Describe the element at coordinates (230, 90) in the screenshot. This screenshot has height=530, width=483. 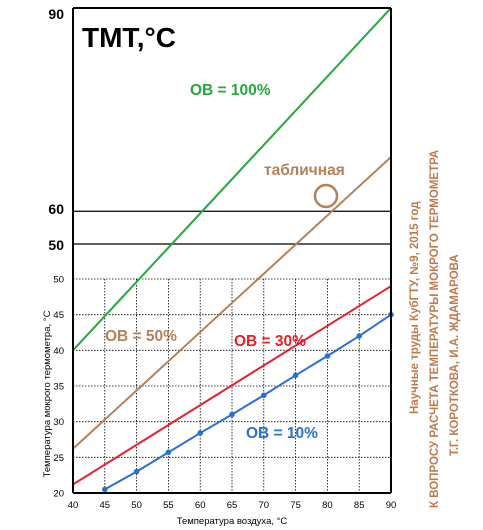
I see `label-ov-100: ОВ = 100%` at that location.